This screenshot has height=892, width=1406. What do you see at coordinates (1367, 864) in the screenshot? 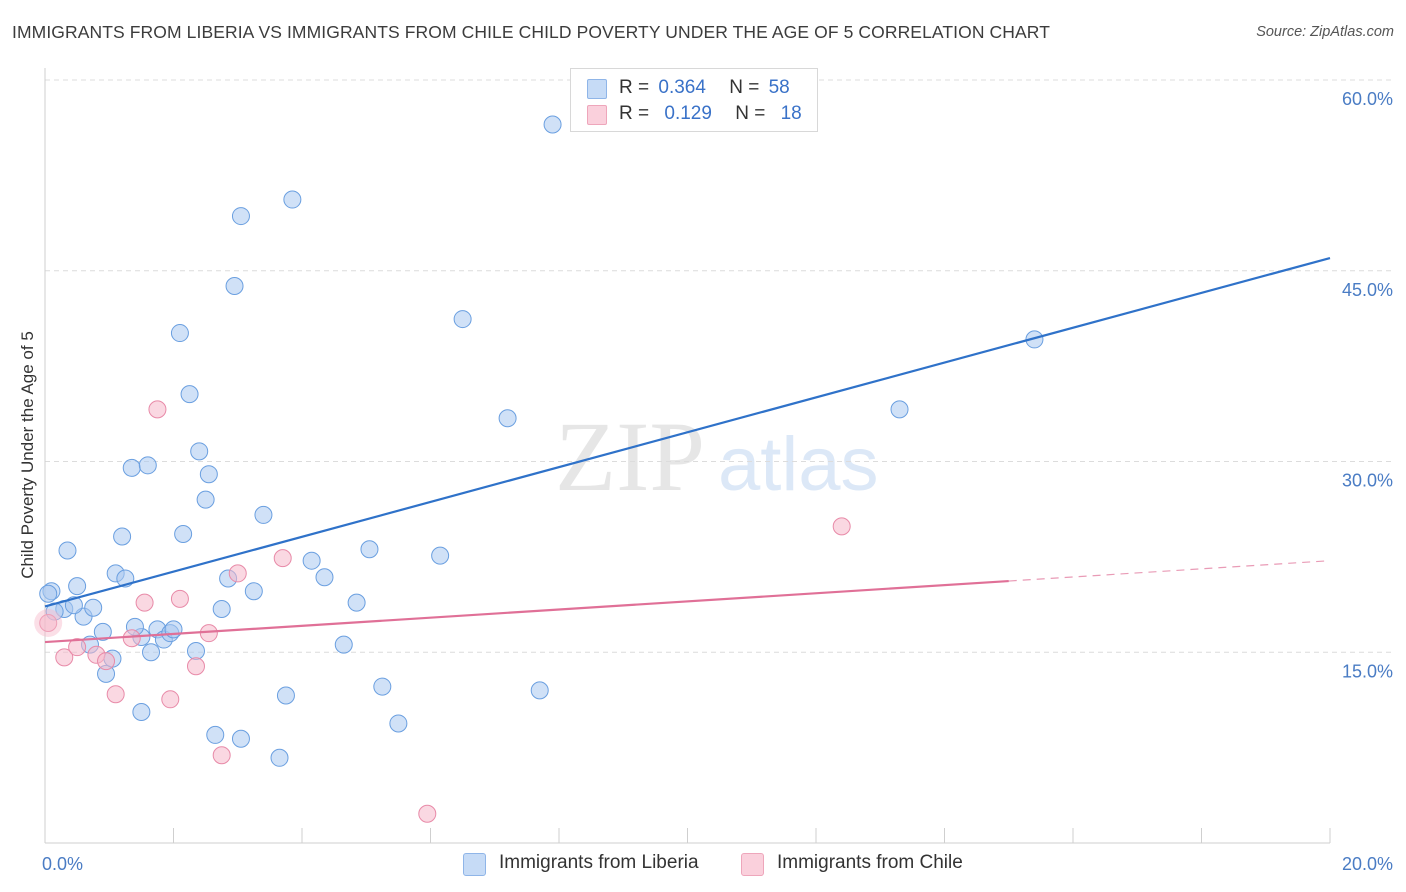
I see `x-tick-label: 20.0%` at bounding box center [1367, 864].